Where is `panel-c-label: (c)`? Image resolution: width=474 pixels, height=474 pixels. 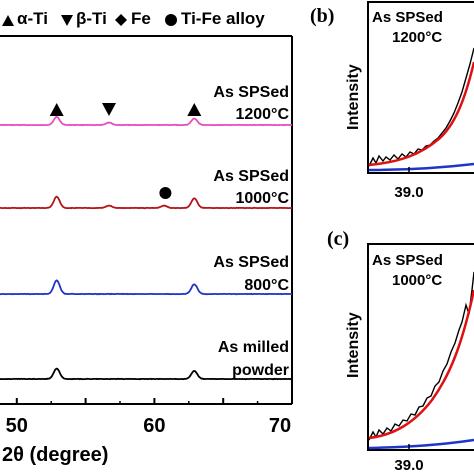
panel-c-label: (c) is located at coordinates (338, 239).